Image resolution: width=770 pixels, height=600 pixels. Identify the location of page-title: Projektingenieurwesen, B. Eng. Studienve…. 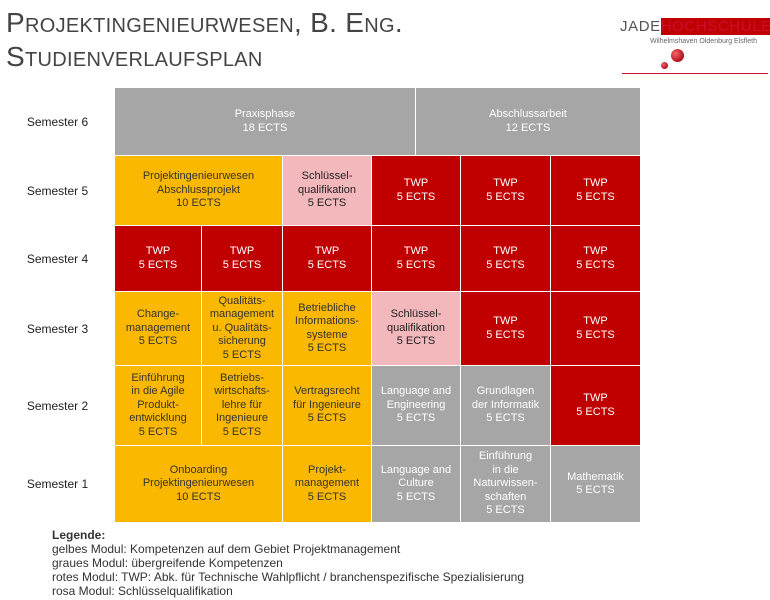
(204, 40).